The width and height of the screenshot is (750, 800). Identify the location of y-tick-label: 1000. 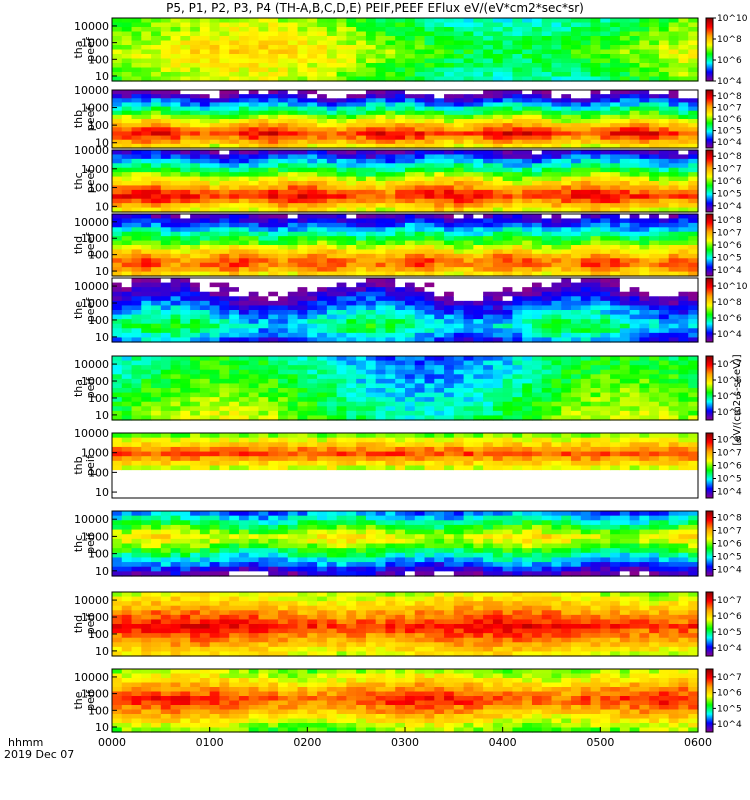
(95, 43).